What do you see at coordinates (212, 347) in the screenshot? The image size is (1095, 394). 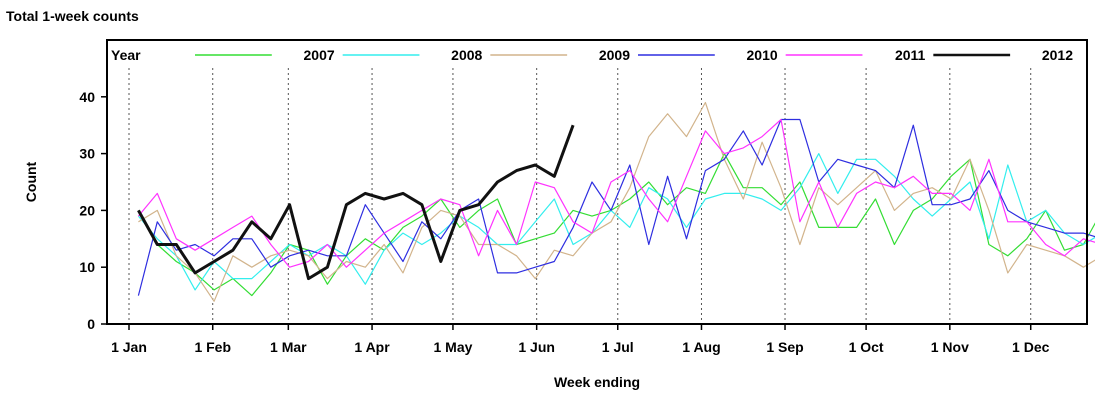 I see `x-tick-label: 1 Feb` at bounding box center [212, 347].